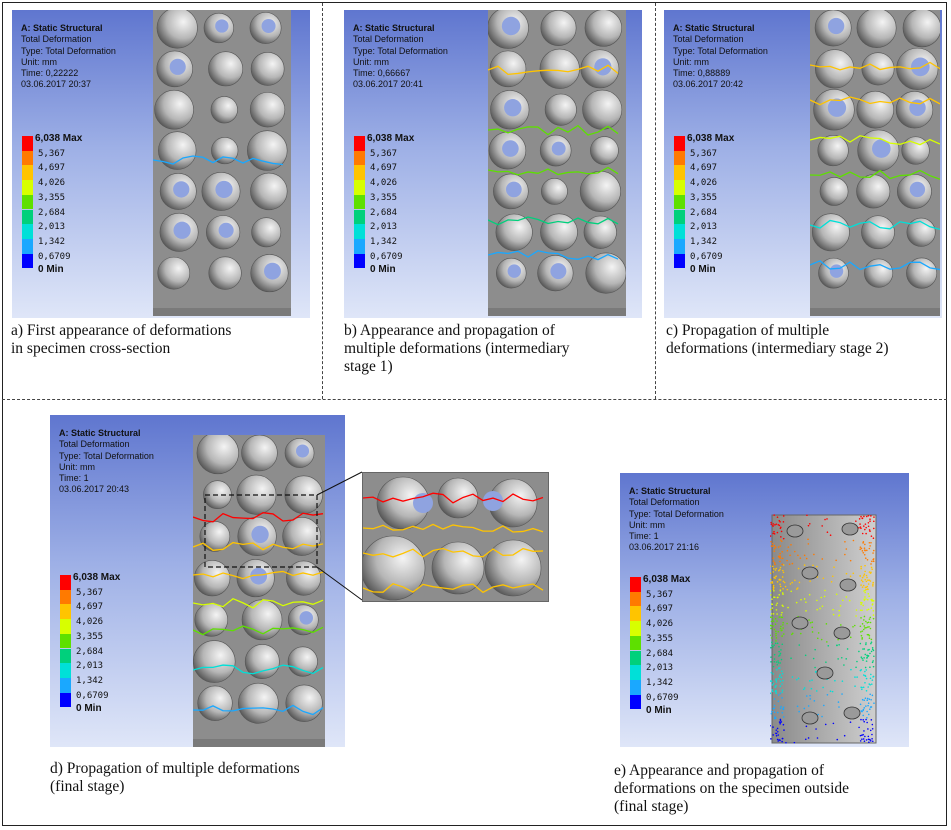 The height and width of the screenshot is (830, 951). What do you see at coordinates (660, 668) in the screenshot?
I see `legend-value-label: 2,013` at bounding box center [660, 668].